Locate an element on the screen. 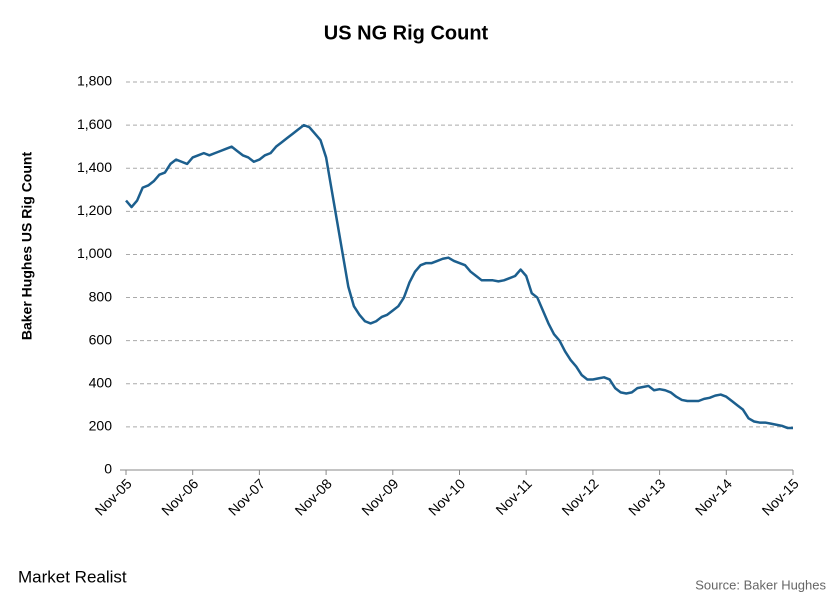 This screenshot has height=600, width=840. y-tick-label: 0 is located at coordinates (108, 469).